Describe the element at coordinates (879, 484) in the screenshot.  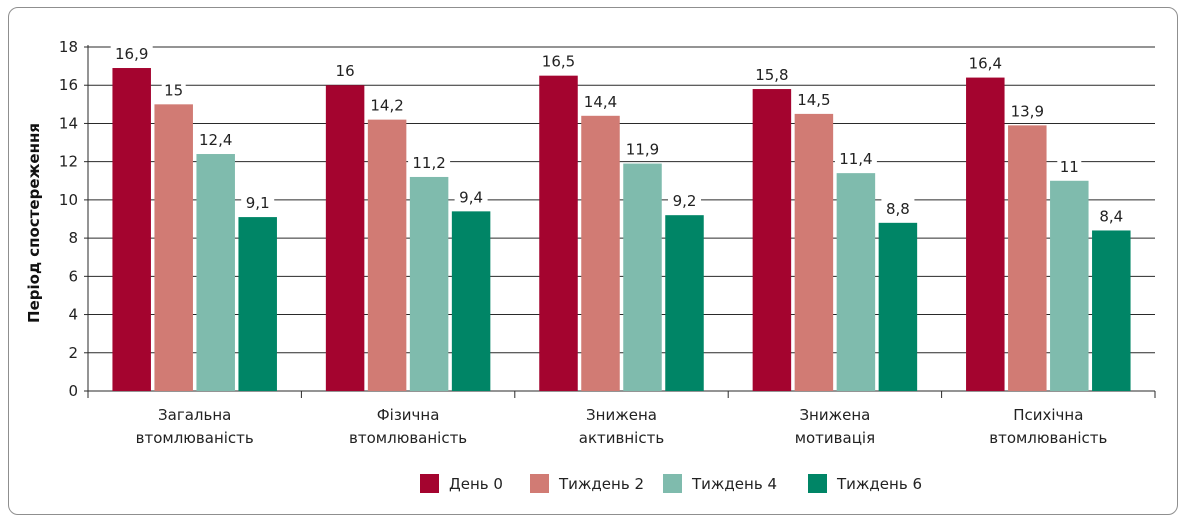
I see `legend-label: Тиждень 6` at that location.